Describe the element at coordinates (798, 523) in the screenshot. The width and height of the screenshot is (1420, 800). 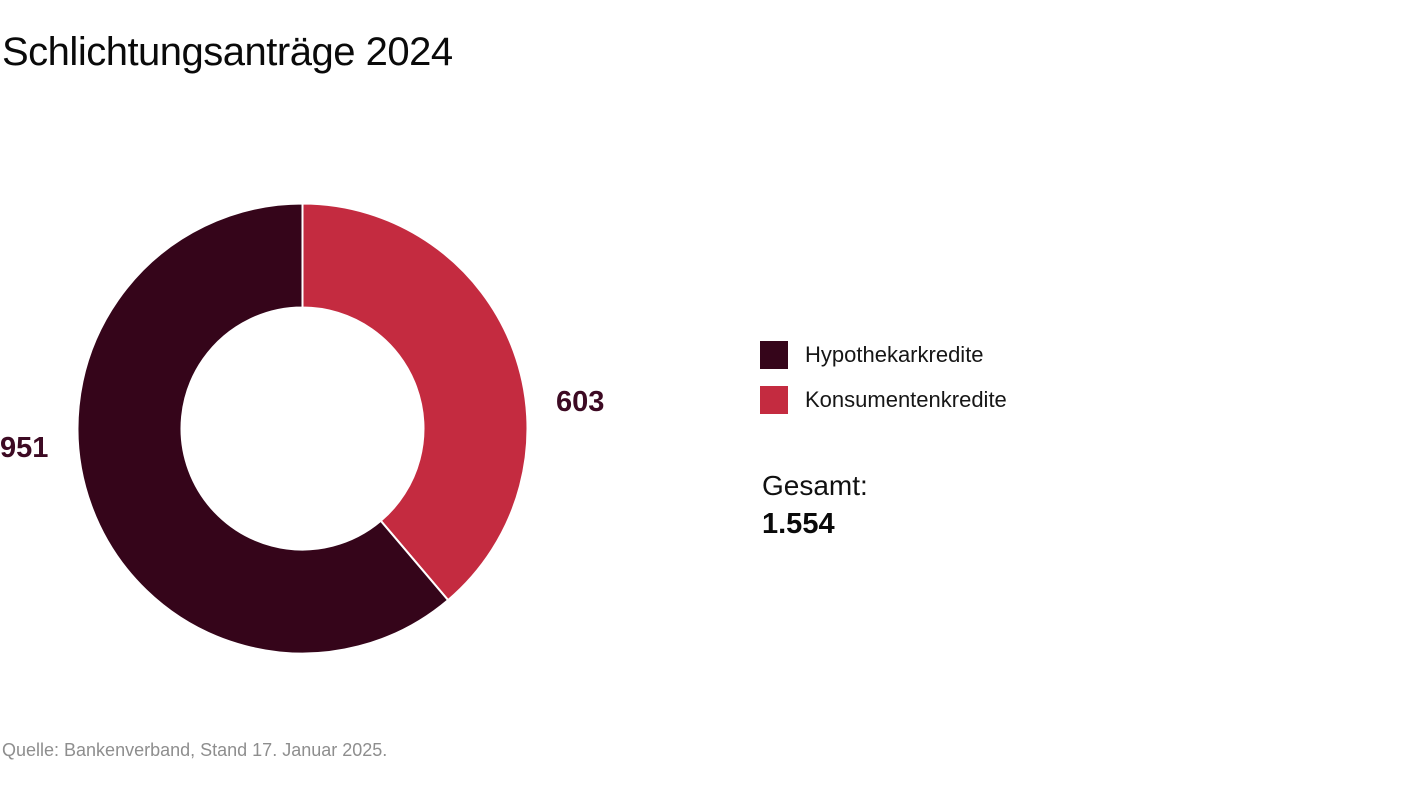
I see `total-value: 1.554` at that location.